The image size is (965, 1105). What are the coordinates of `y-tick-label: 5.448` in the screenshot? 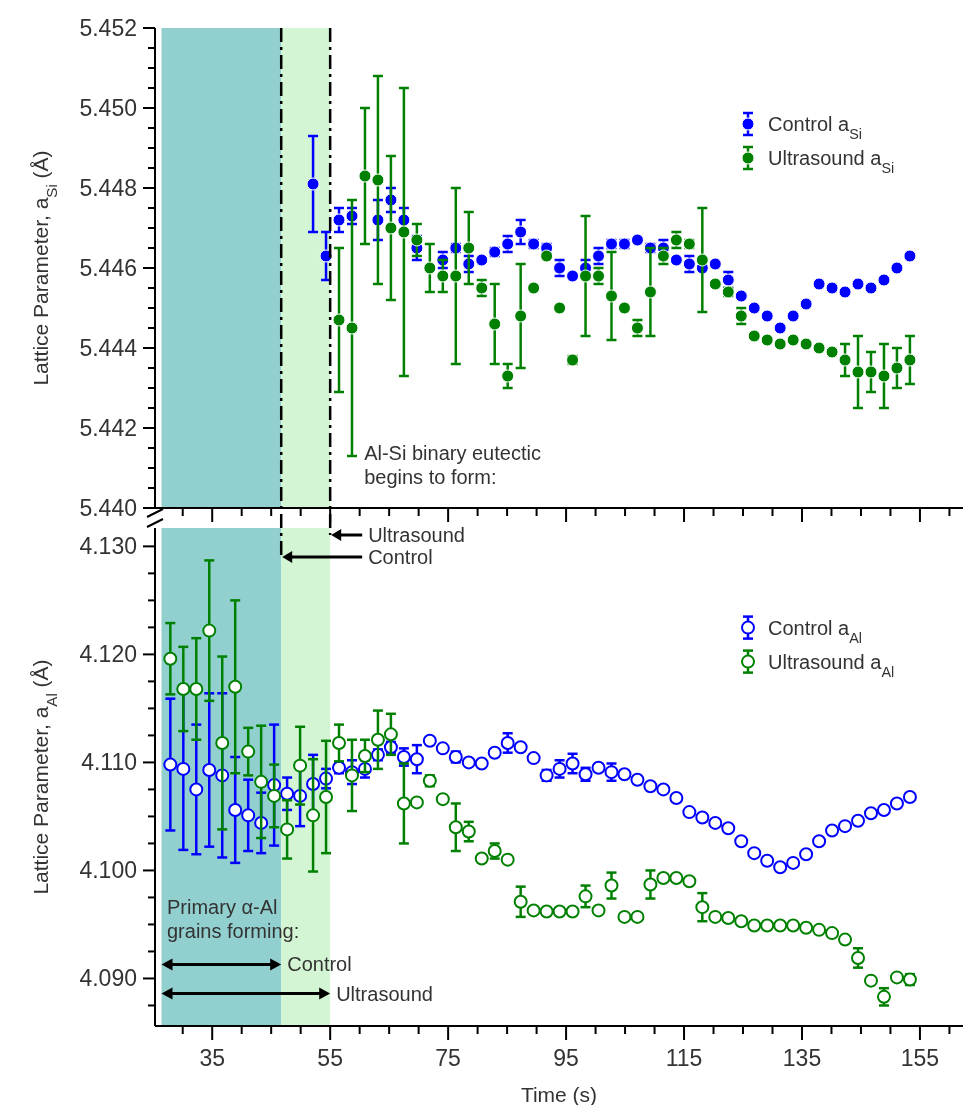 It's located at (108, 188).